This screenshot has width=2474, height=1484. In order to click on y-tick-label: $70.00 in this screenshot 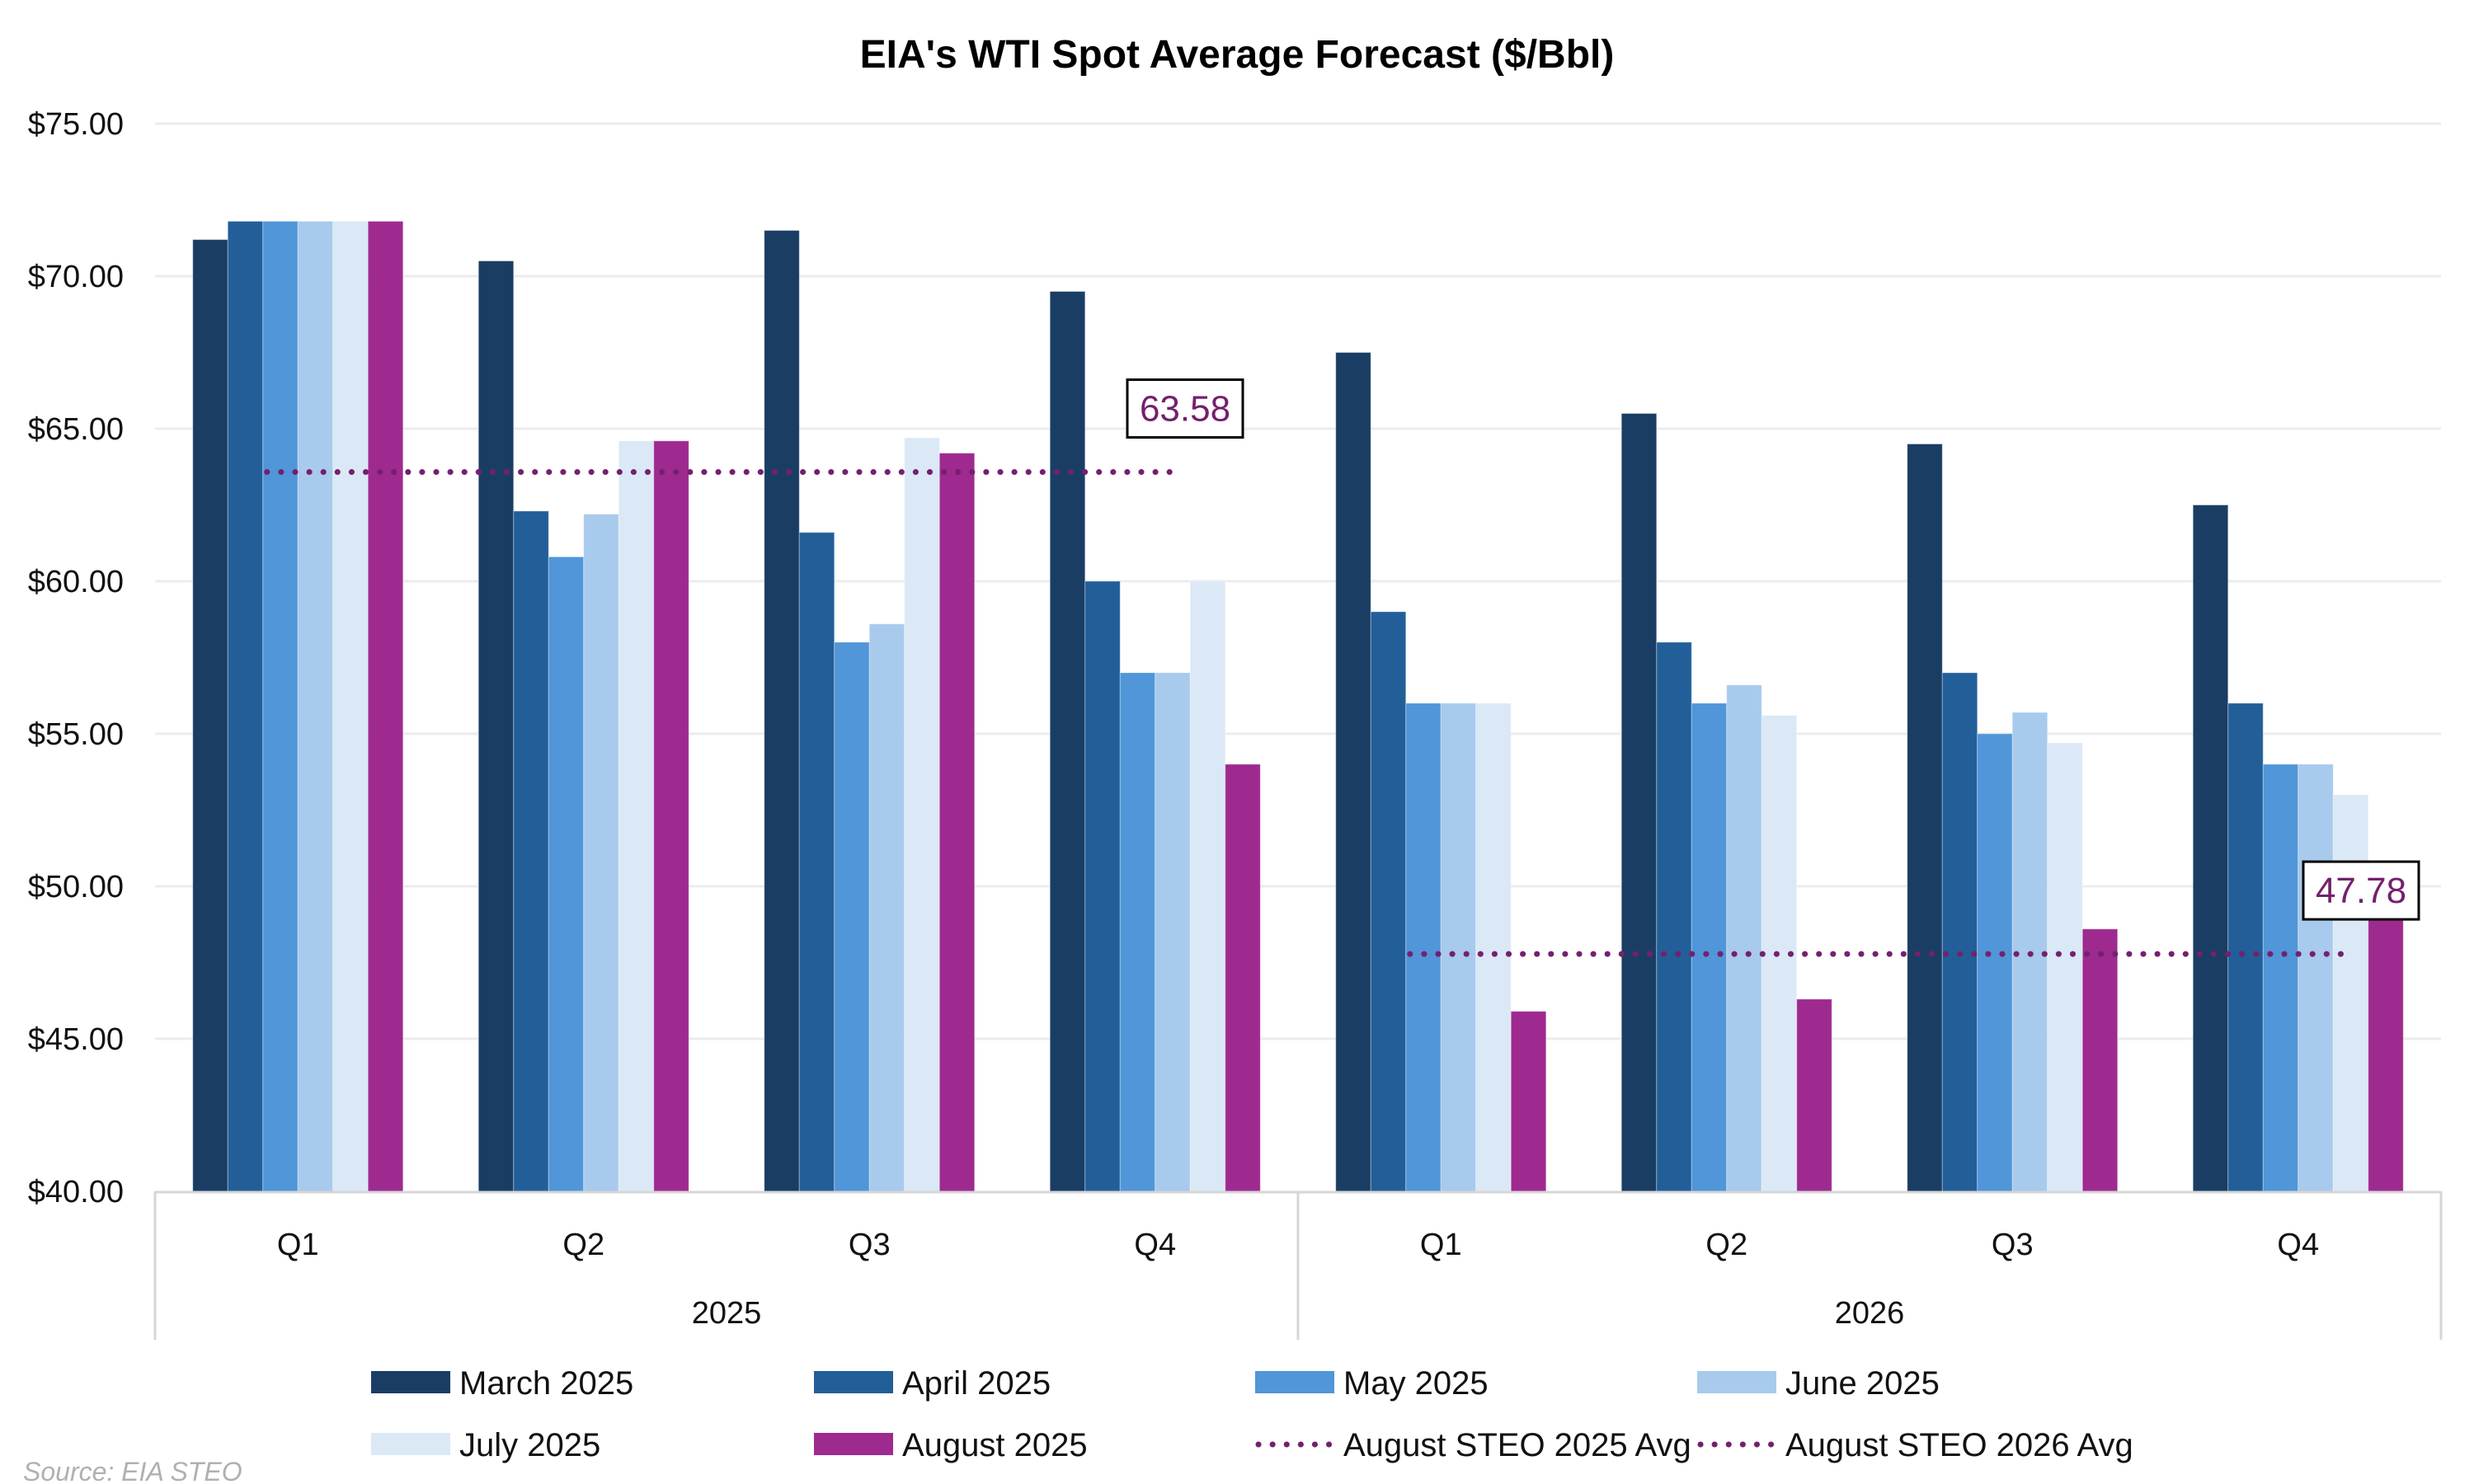, I will do `click(76, 277)`.